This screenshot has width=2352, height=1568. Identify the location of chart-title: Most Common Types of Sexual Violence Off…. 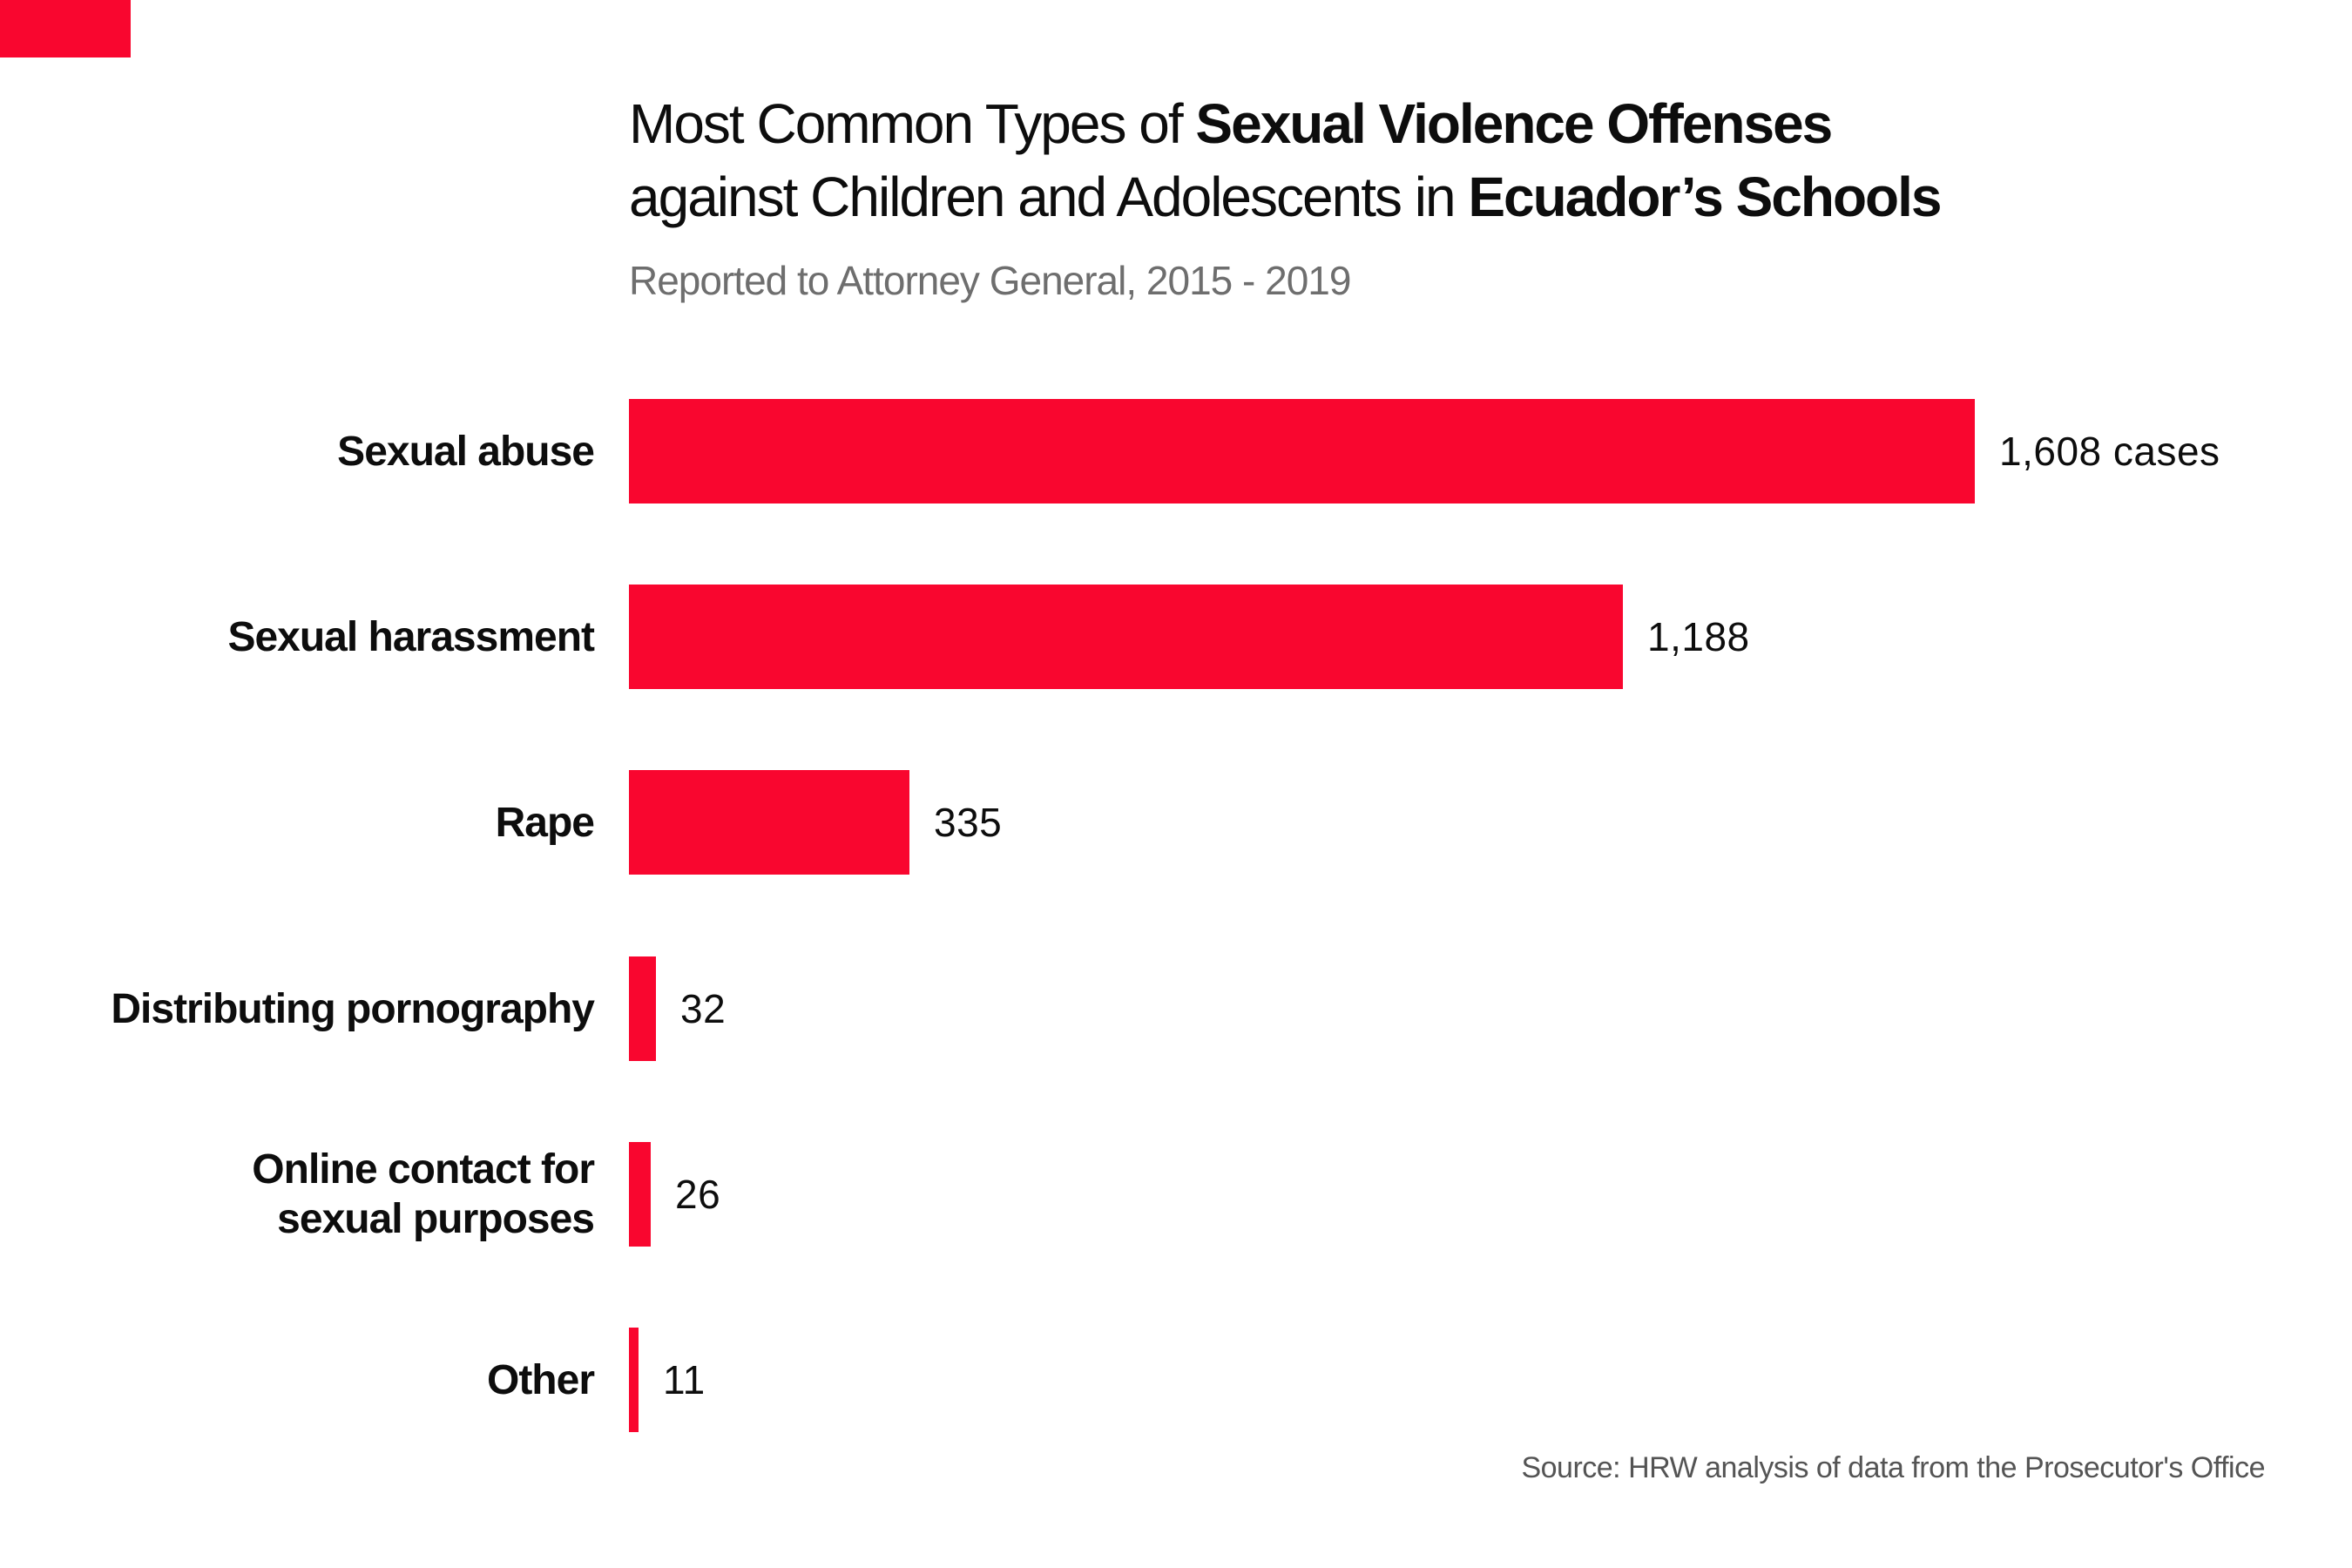
(1286, 160).